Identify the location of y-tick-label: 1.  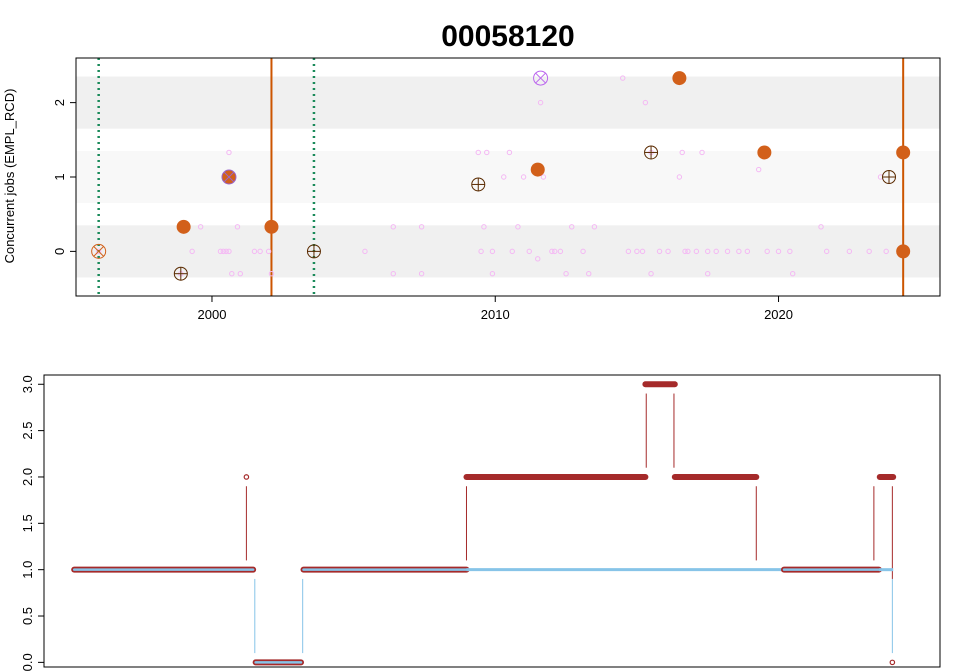
(59, 176).